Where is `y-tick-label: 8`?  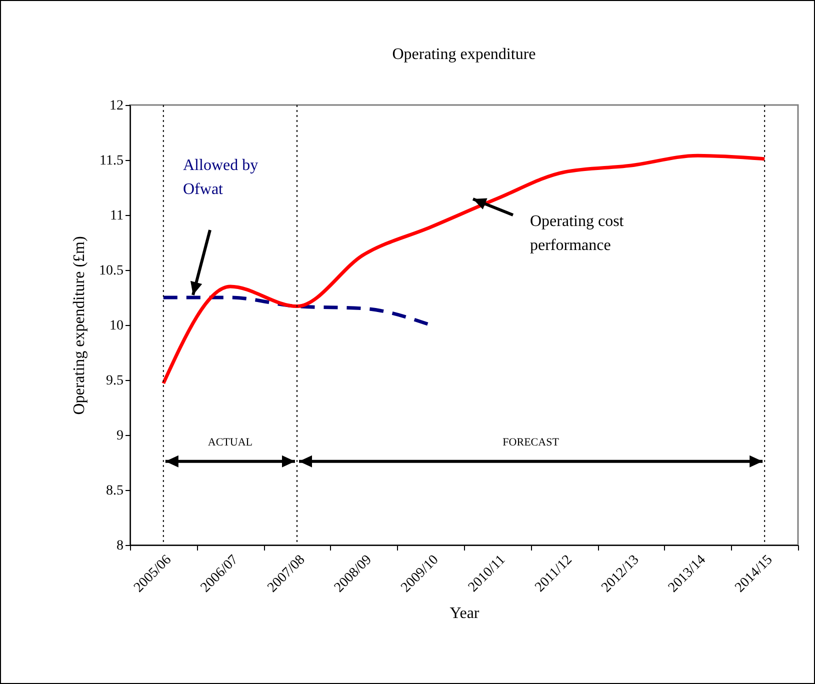 y-tick-label: 8 is located at coordinates (120, 546).